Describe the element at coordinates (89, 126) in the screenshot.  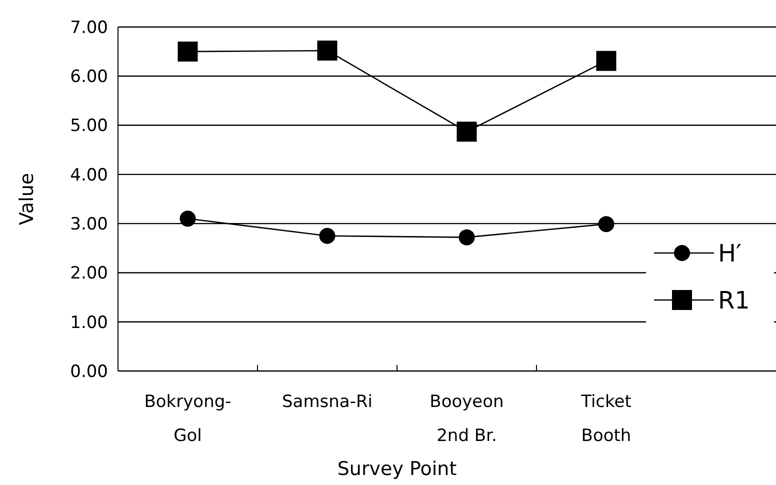
I see `y-tick-label: 5.00` at that location.